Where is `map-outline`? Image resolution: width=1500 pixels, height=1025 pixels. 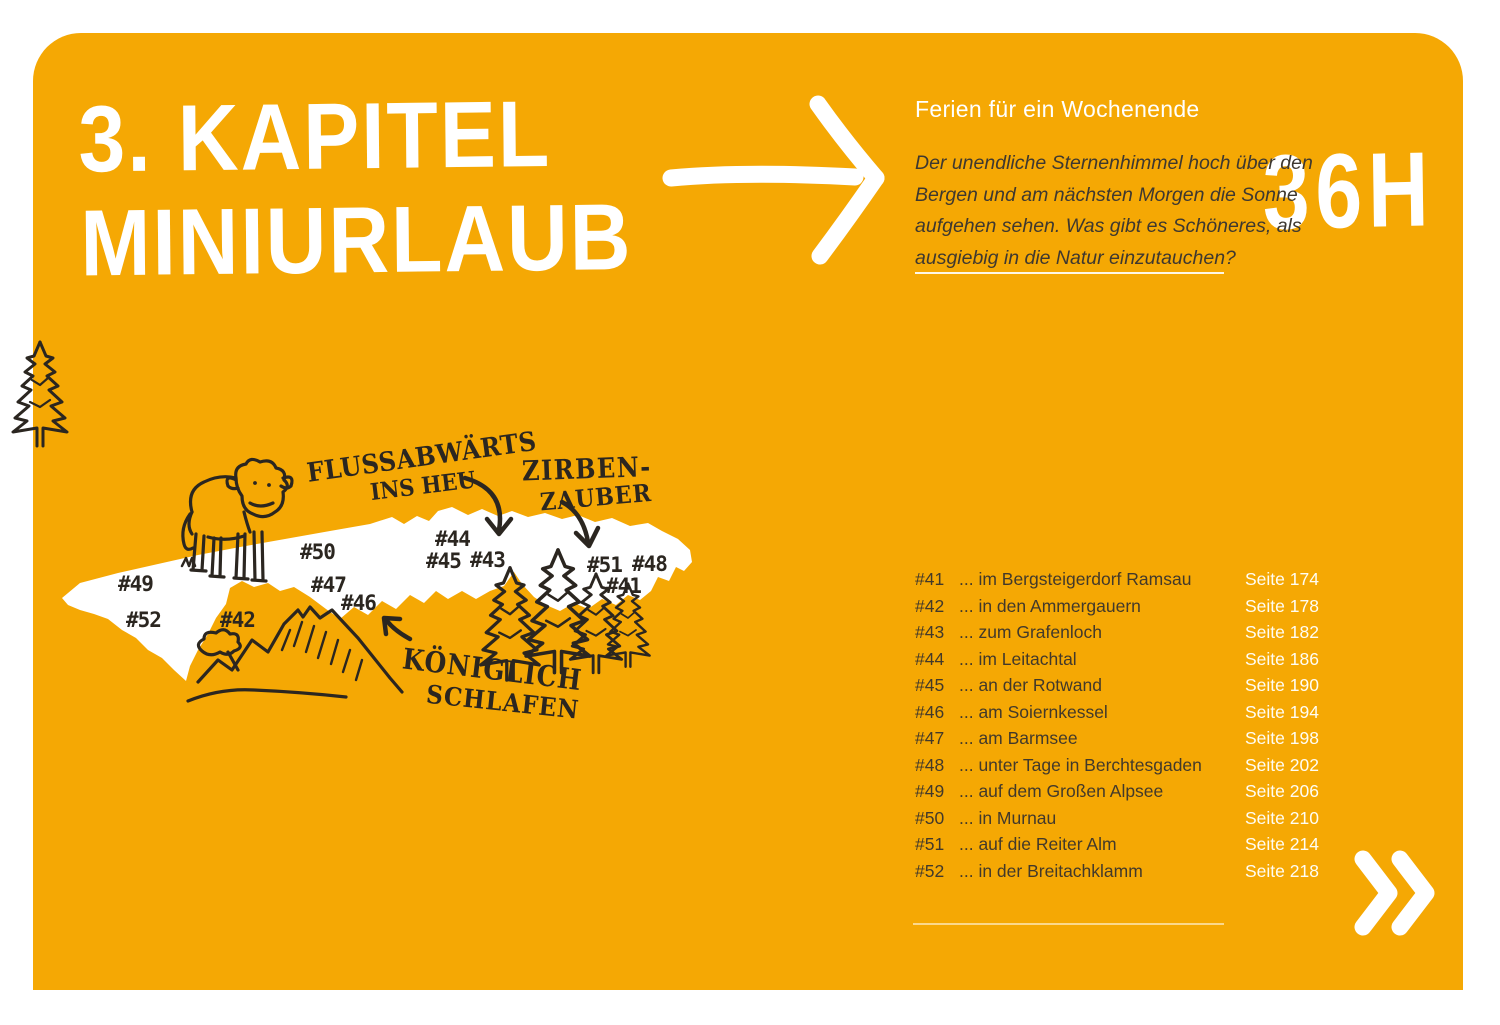
map-outline is located at coordinates (377, 594).